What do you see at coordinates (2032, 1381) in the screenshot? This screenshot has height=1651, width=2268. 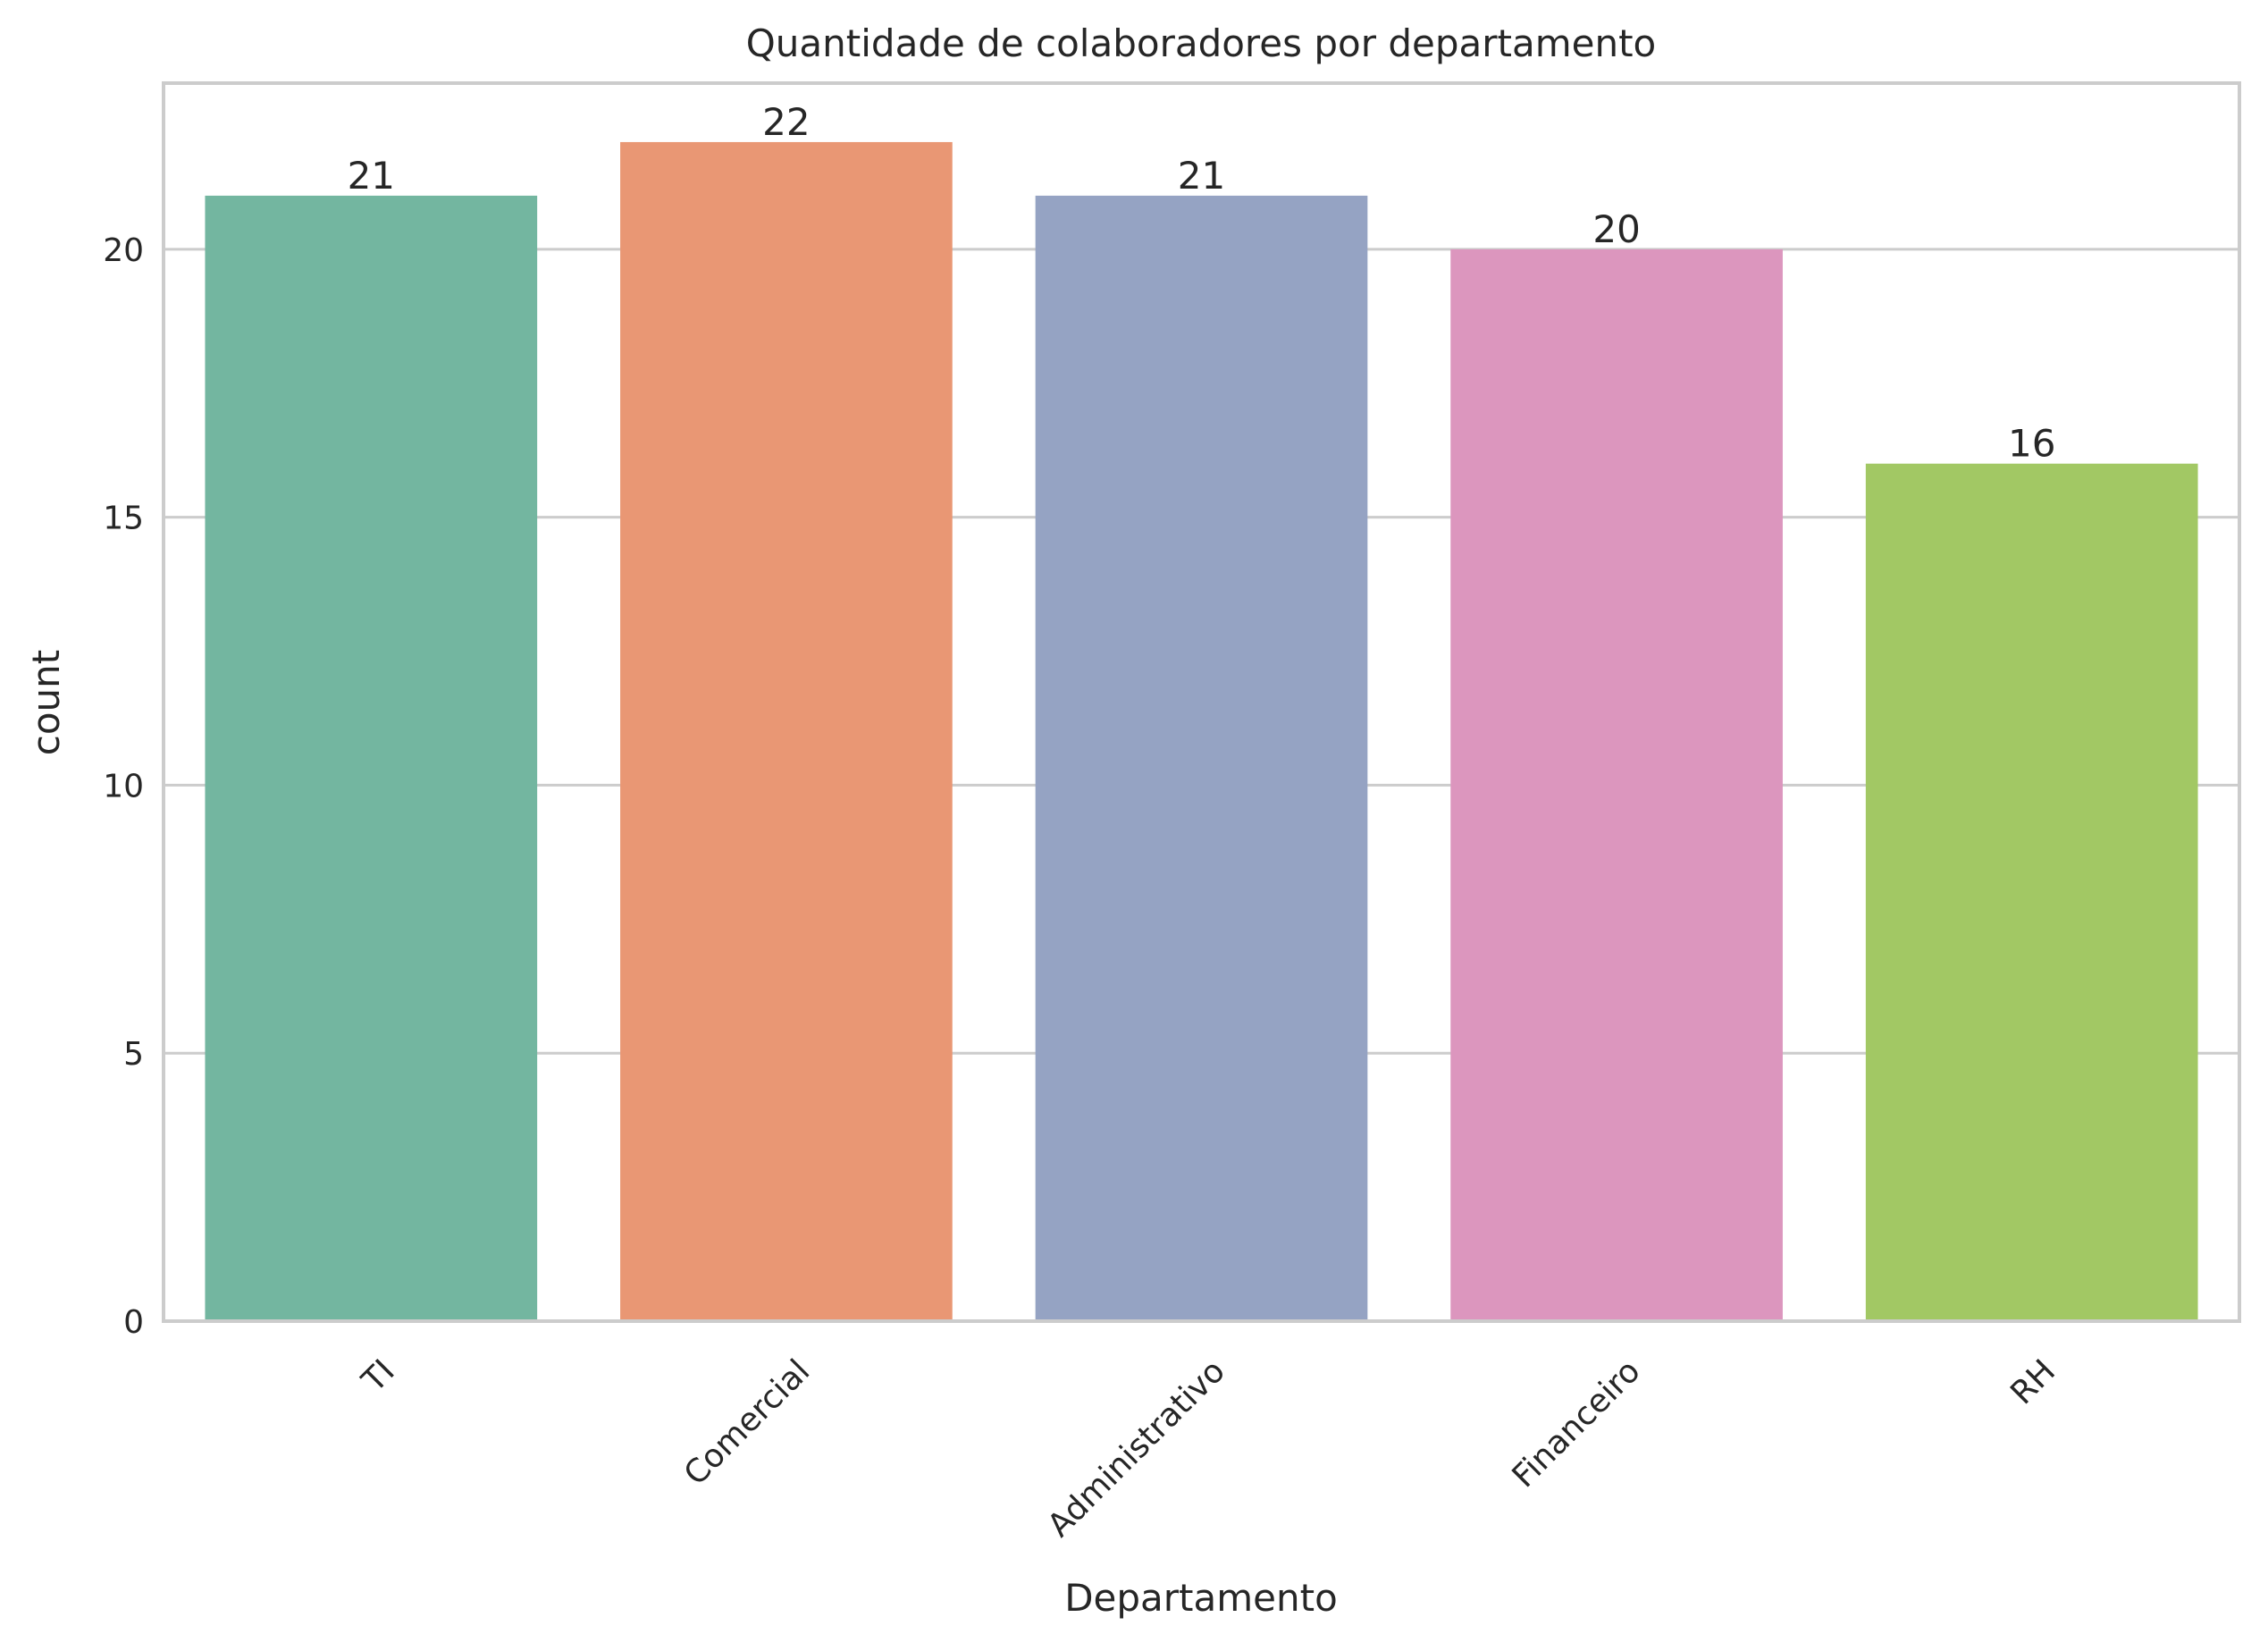 I see `x-tick-label: RH` at bounding box center [2032, 1381].